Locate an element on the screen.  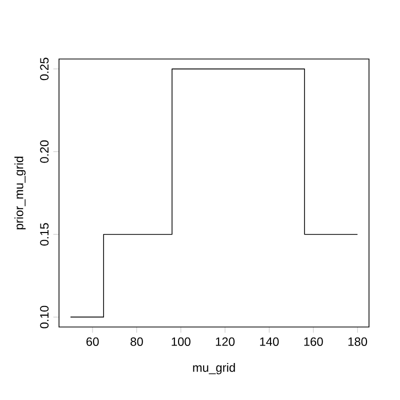
x-tick-label: 160 is located at coordinates (313, 341).